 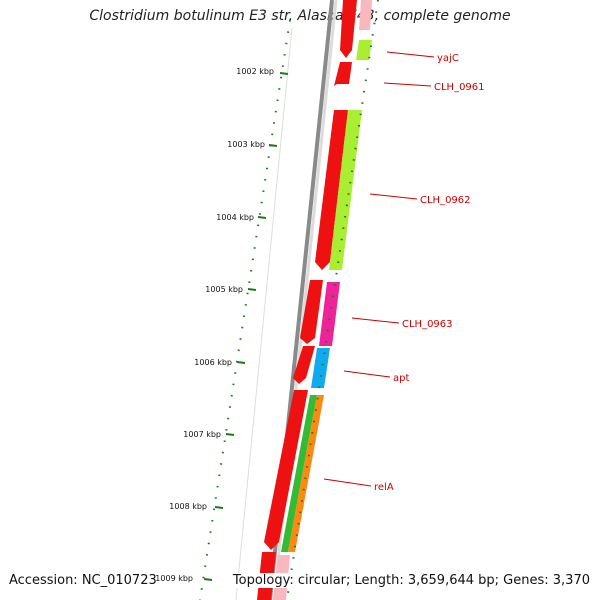 What do you see at coordinates (364, 50) in the screenshot?
I see `gene-block-yajc` at bounding box center [364, 50].